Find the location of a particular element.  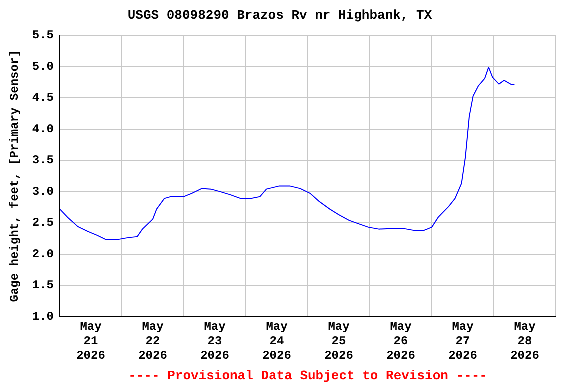

x-tick-label: May 24 2026 is located at coordinates (277, 341).